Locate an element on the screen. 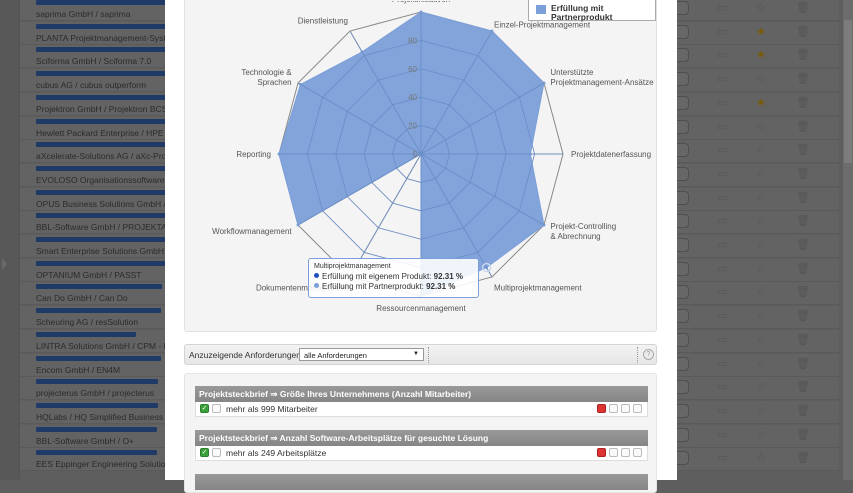 The image size is (853, 493). vendor-name: aXcelerate-Solutions AG / aXc-Project is located at coordinates (108, 156).